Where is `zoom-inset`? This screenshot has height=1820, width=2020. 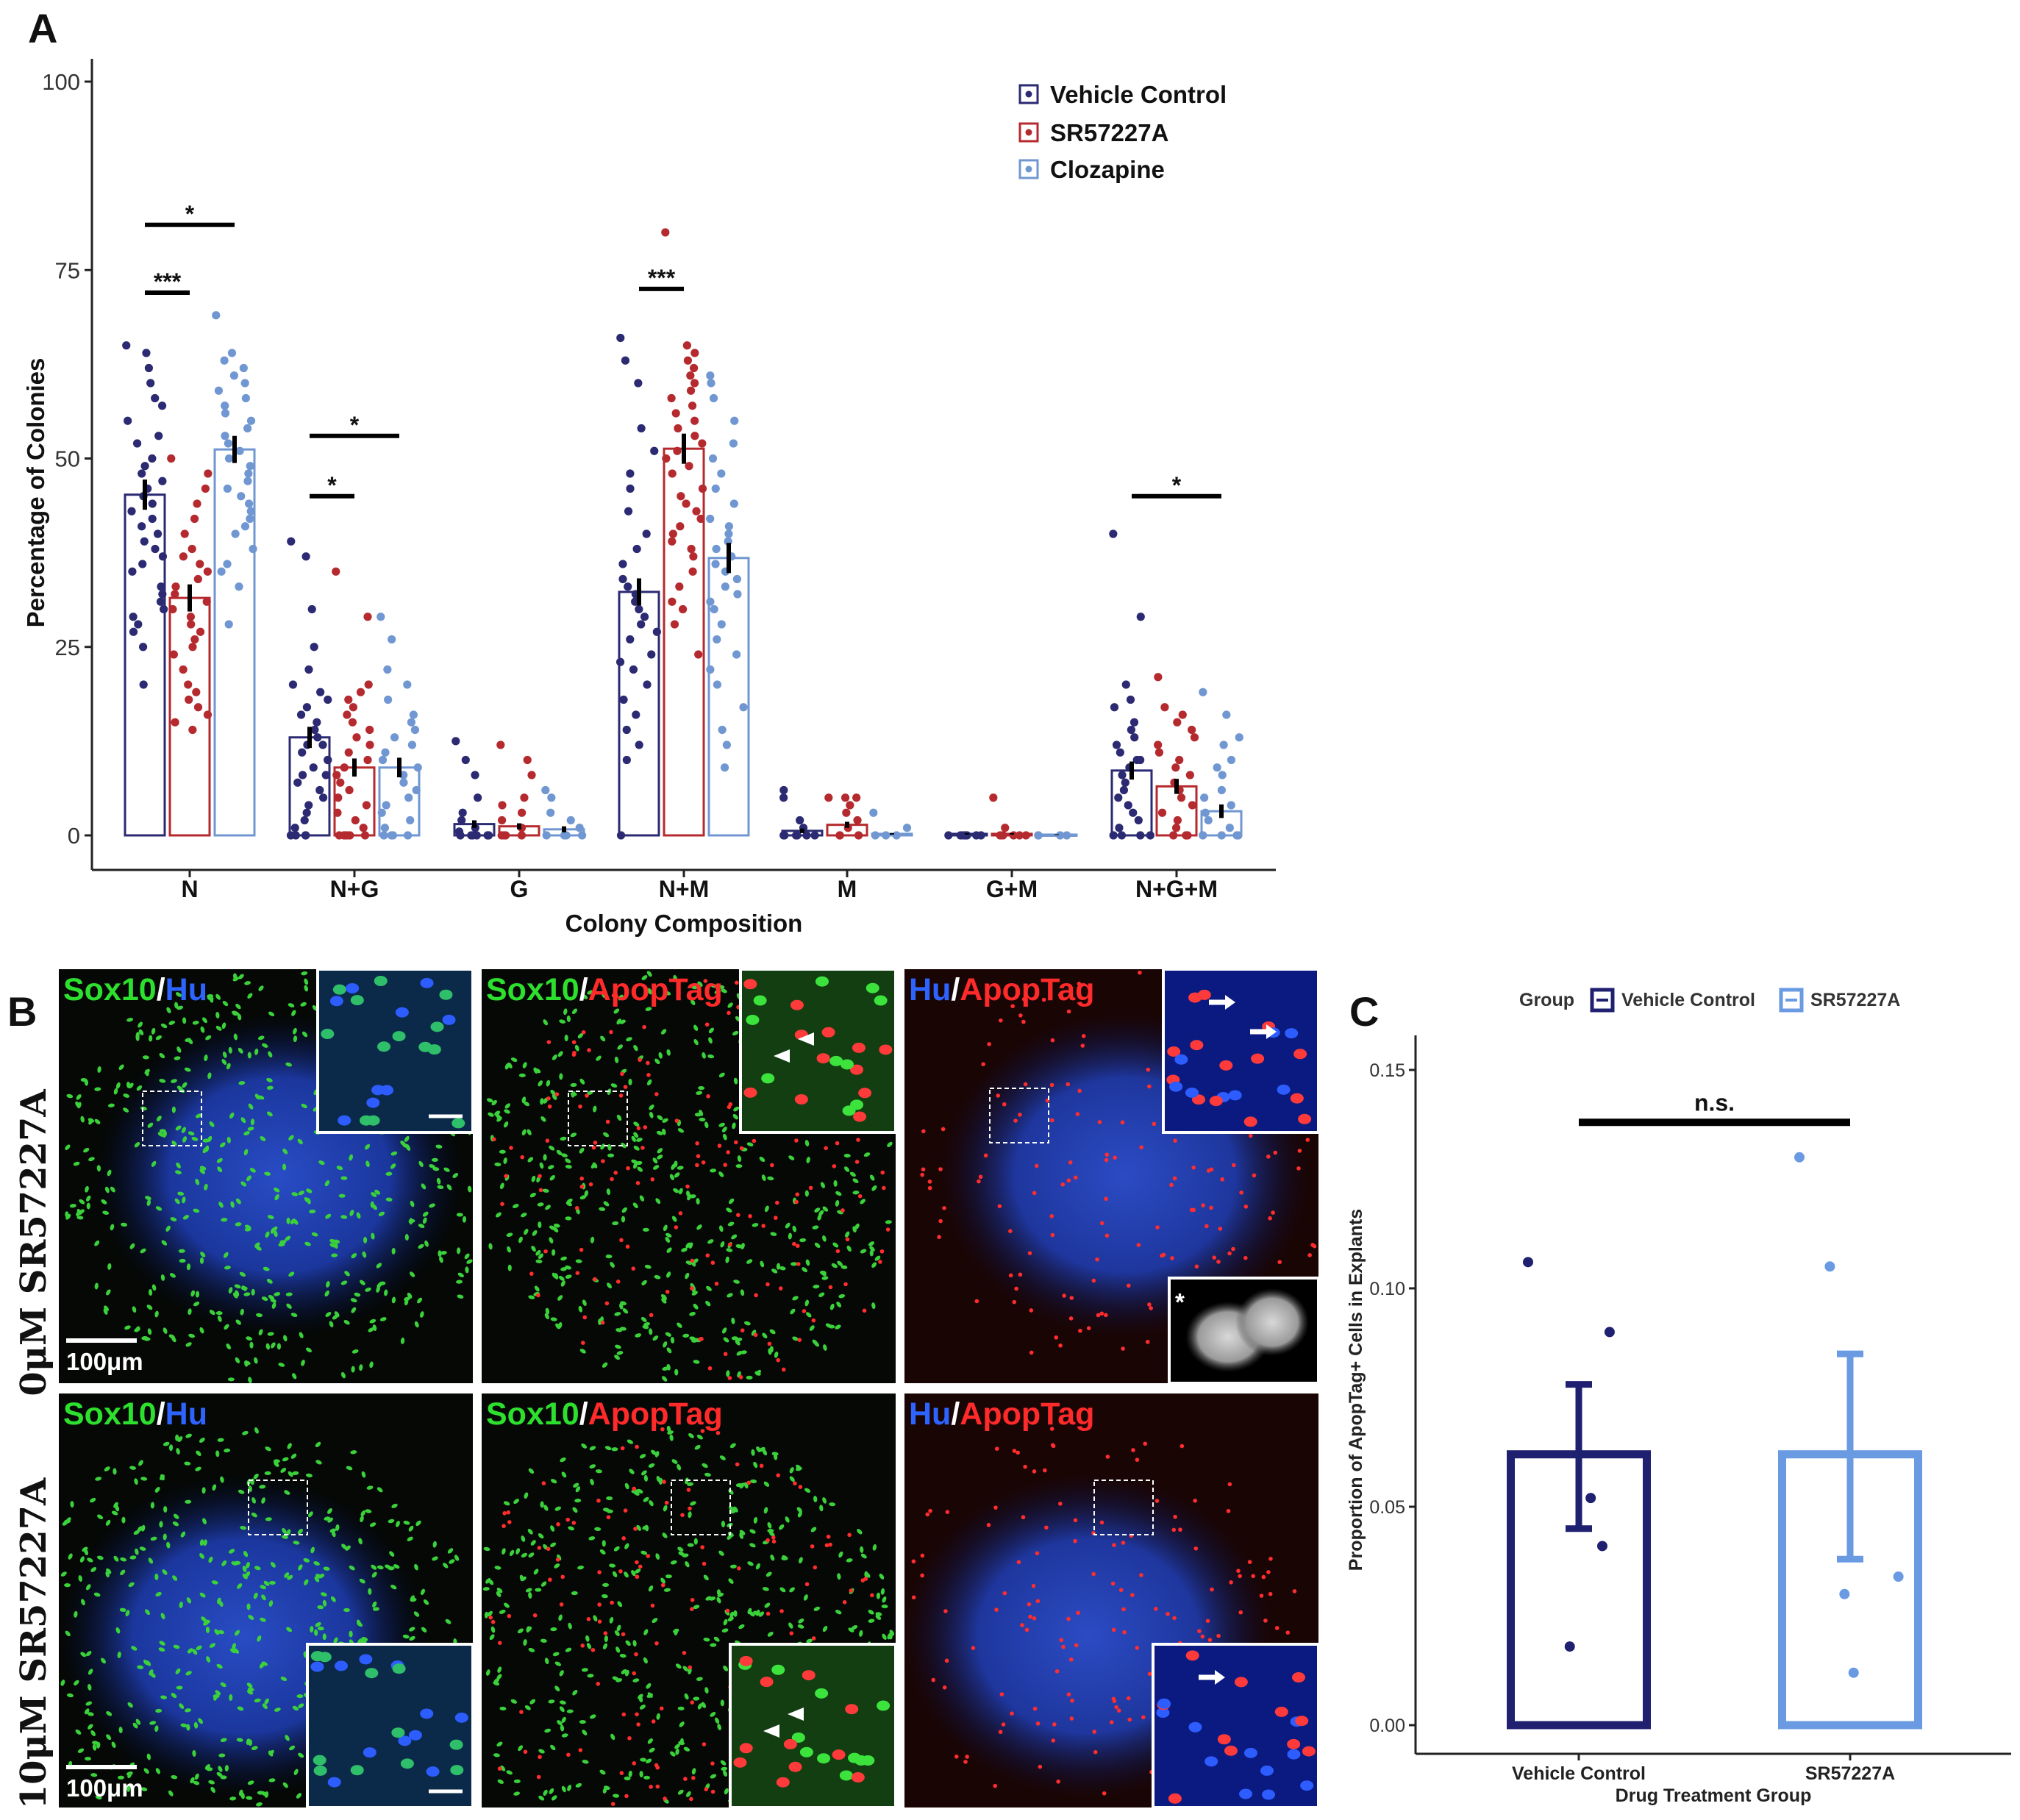
zoom-inset is located at coordinates (813, 1726).